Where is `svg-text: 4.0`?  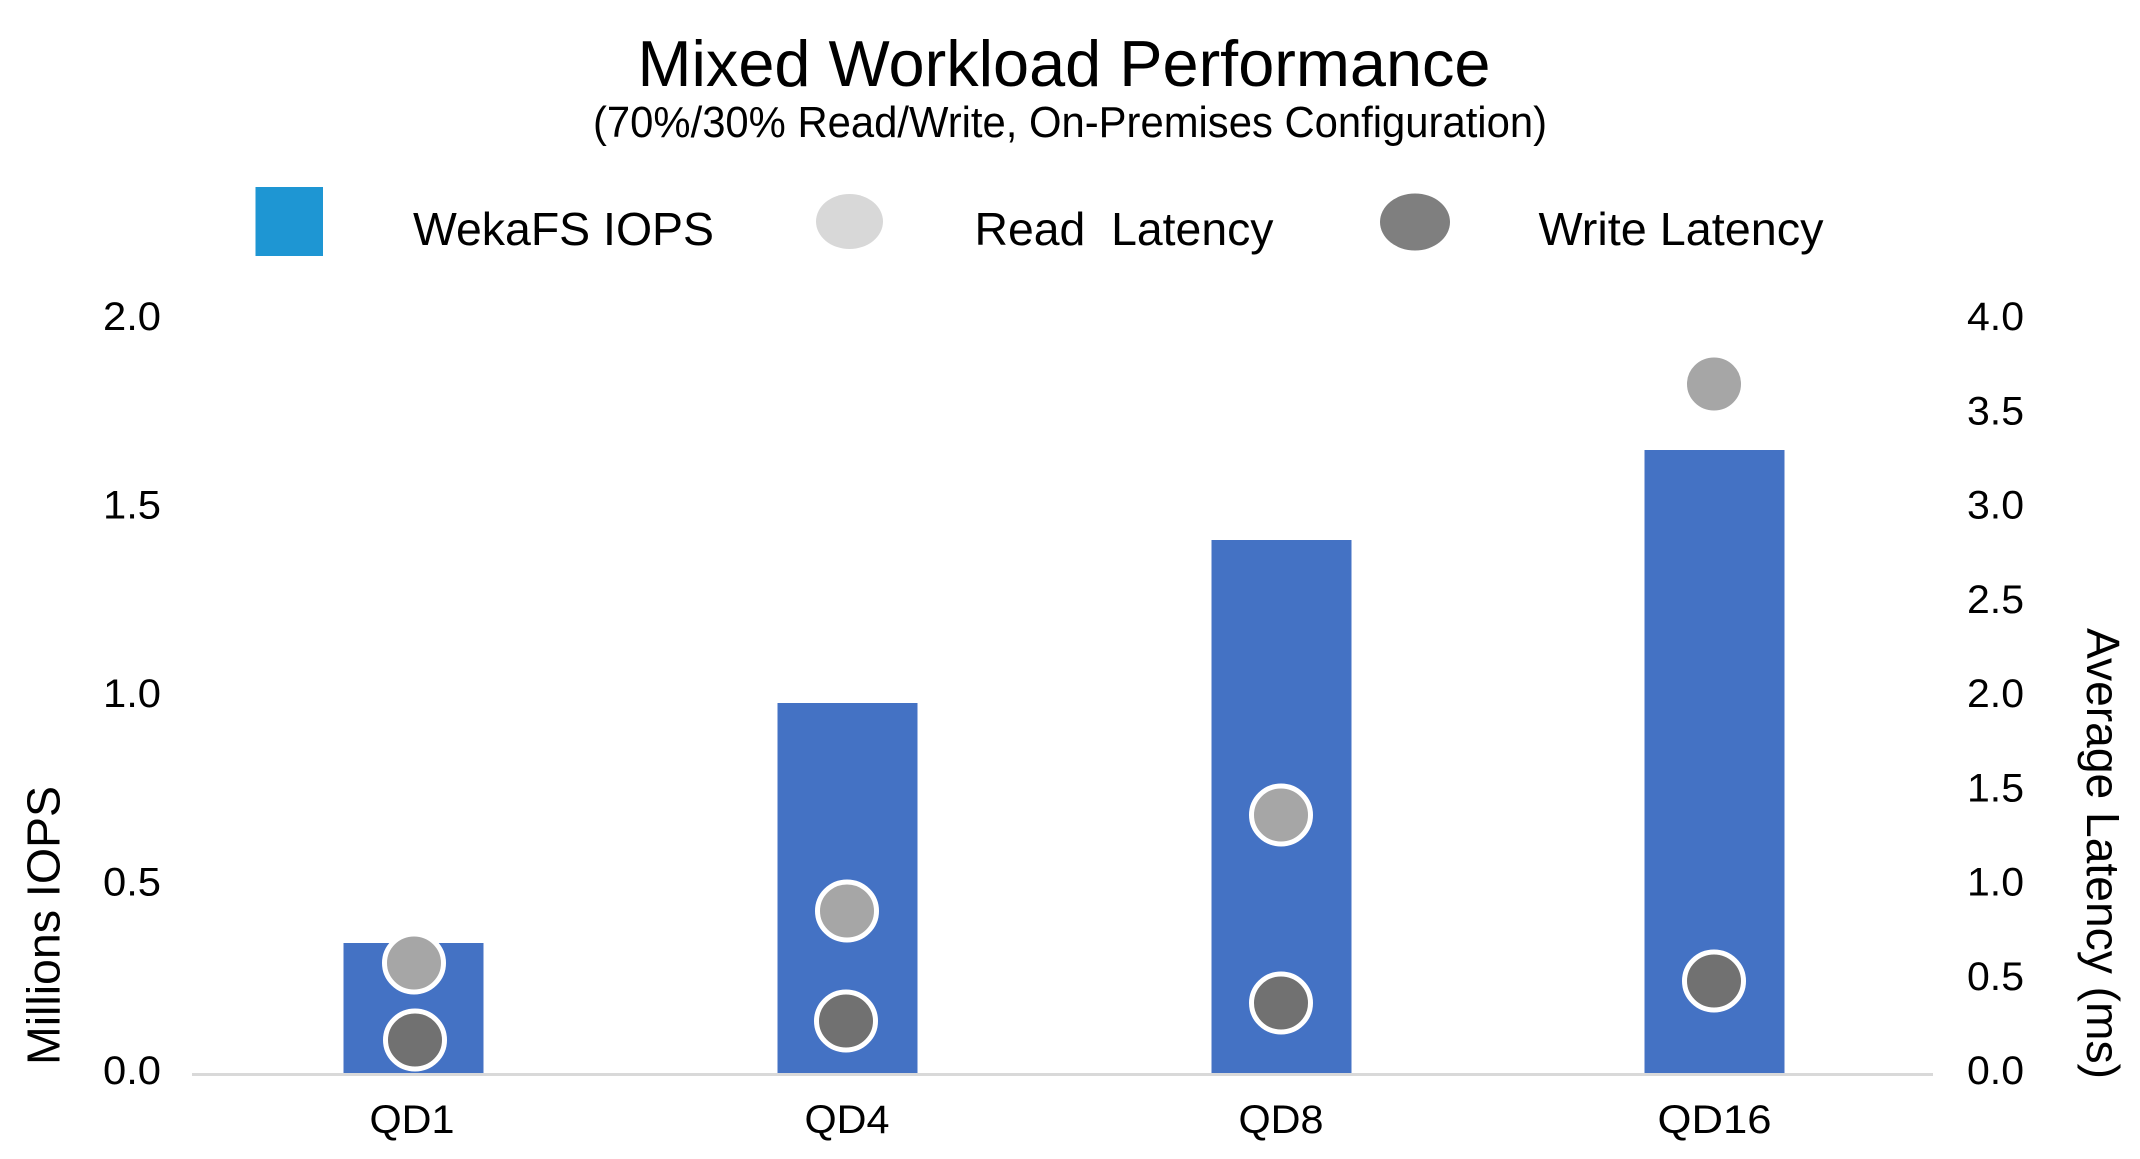
svg-text: 4.0 is located at coordinates (1995, 317).